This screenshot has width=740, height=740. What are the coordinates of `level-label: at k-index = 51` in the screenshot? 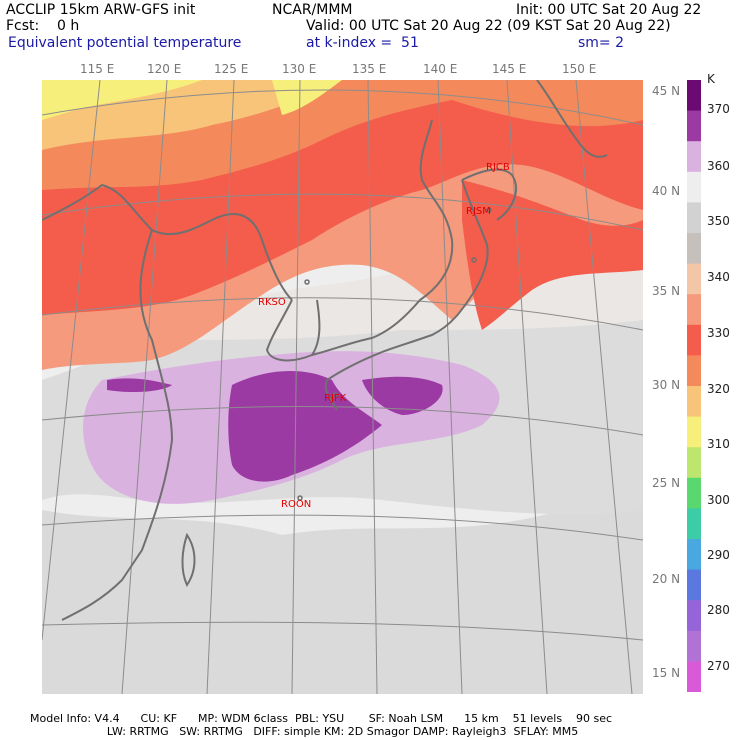 It's located at (362, 43).